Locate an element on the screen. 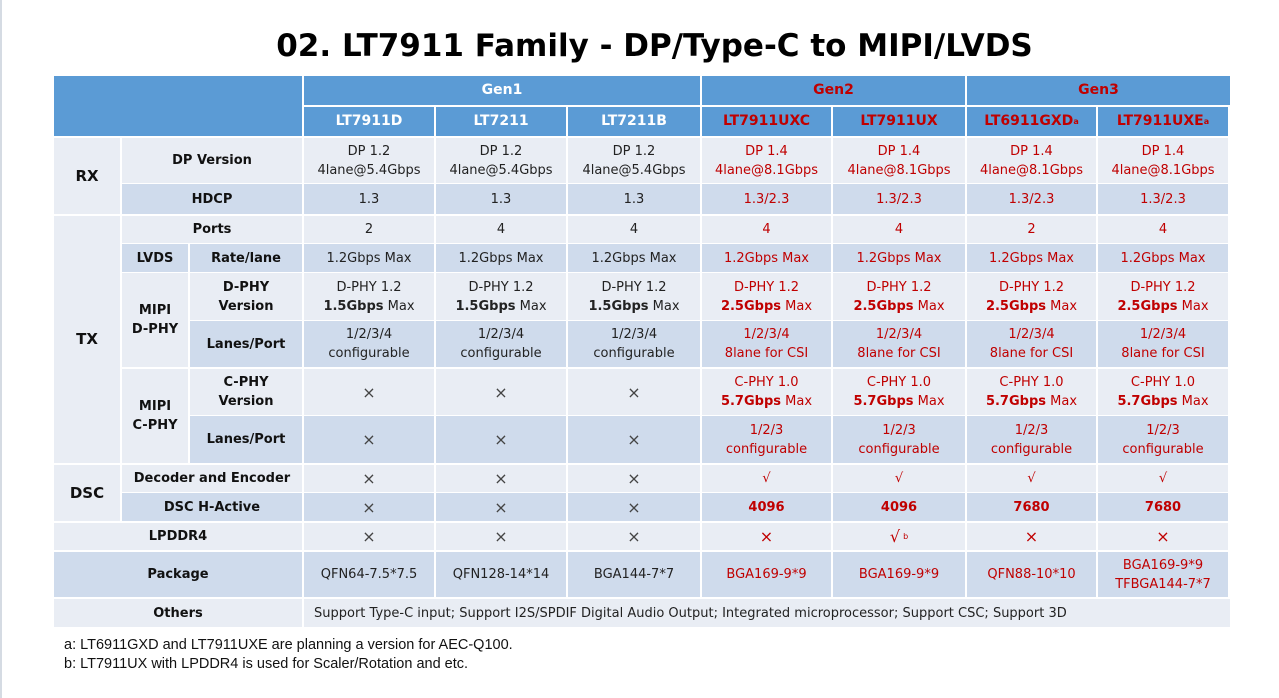 The height and width of the screenshot is (698, 1279). model-header: LT7911D is located at coordinates (369, 121).